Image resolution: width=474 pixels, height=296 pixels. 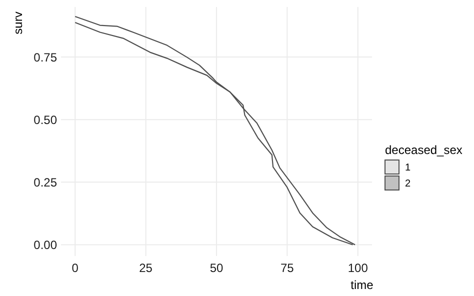 What do you see at coordinates (423, 150) in the screenshot?
I see `legend-title: deceased_sex` at bounding box center [423, 150].